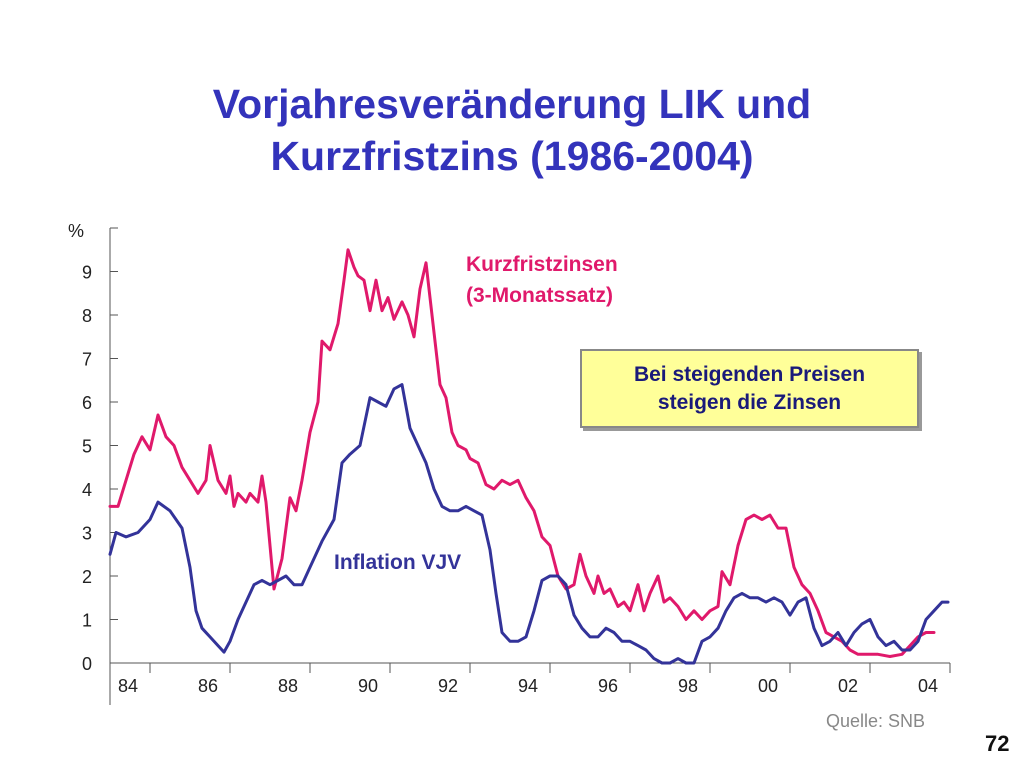 This screenshot has height=768, width=1024. I want to click on series-label-kurzfristzinsen-sub: (3-Monatssatz), so click(539, 295).